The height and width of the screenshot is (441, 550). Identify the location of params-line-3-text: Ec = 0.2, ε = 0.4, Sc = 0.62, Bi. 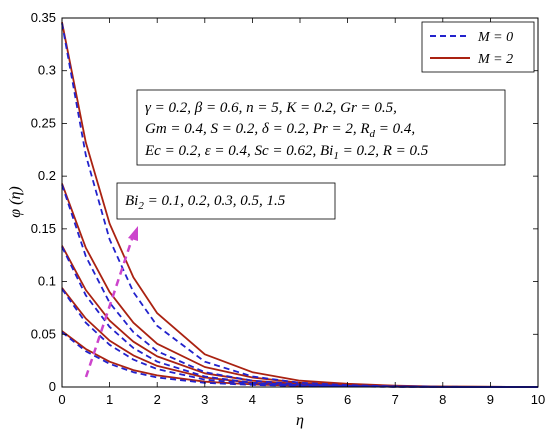
(238, 151).